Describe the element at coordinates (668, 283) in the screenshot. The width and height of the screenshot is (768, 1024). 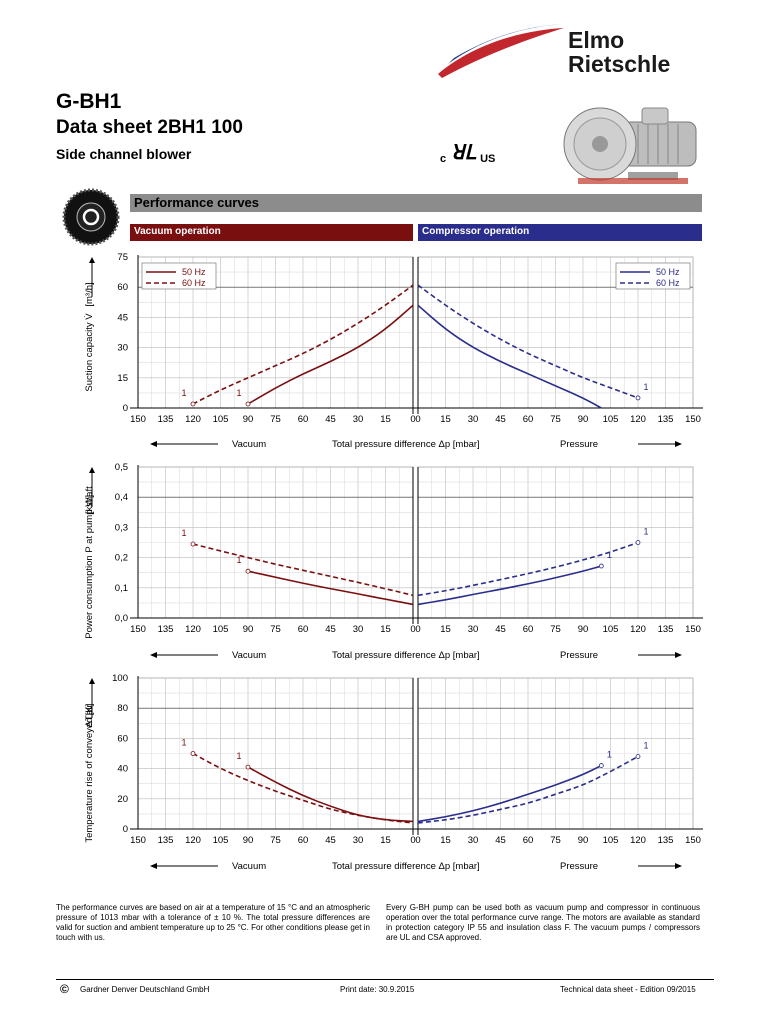
I see `legend-label-compressor: 60 Hz` at that location.